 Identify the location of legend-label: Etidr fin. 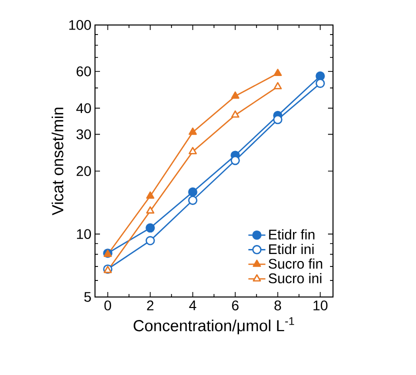
(291, 234).